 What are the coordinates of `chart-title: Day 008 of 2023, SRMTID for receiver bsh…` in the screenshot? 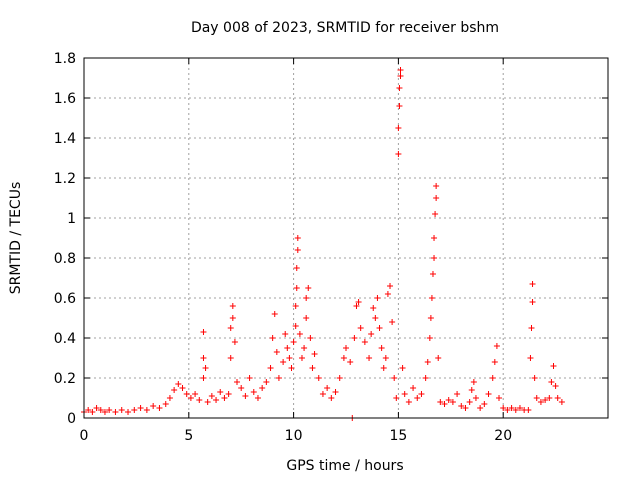 It's located at (345, 28).